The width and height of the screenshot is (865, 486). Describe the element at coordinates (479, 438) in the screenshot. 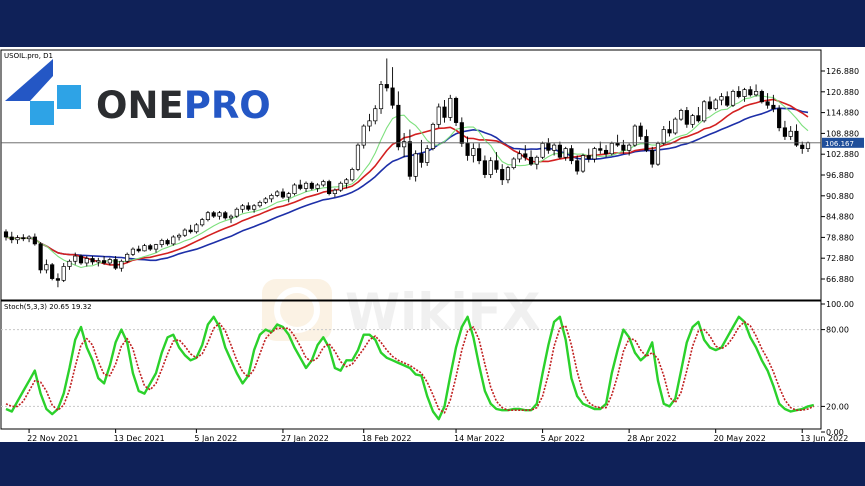

I see `time-tick-label: 14 Mar 2022` at that location.